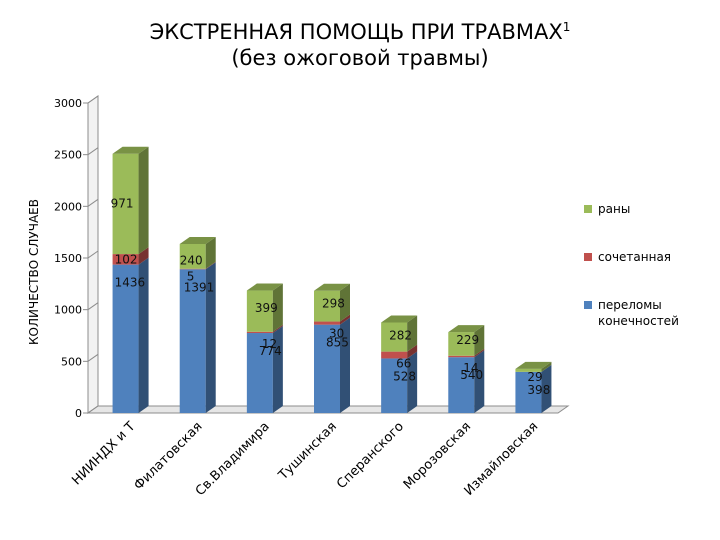 Image resolution: width=720 pixels, height=540 pixels. Describe the element at coordinates (71, 361) in the screenshot. I see `y-tick-label: 500` at that location.